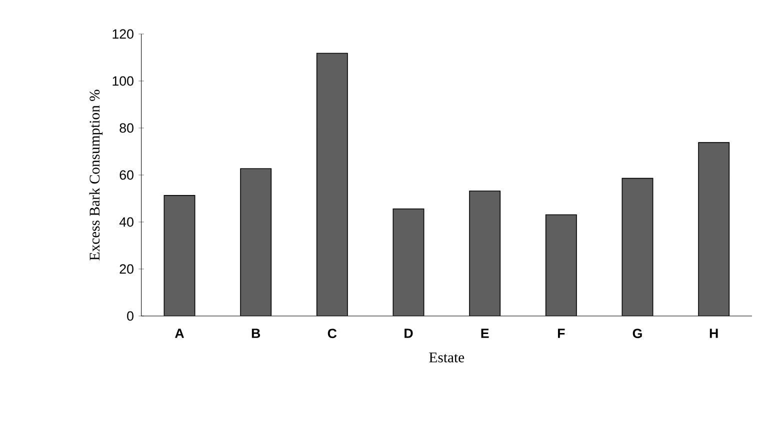  I want to click on y-tick-label: 100, so click(123, 81).